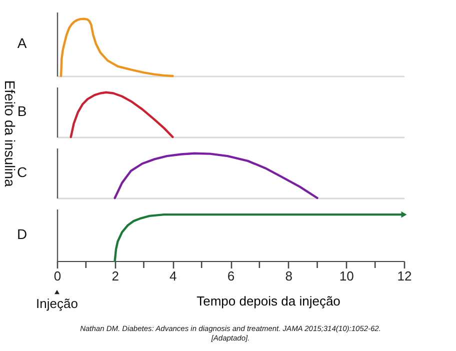  Describe the element at coordinates (22, 234) in the screenshot. I see `text: D` at that location.